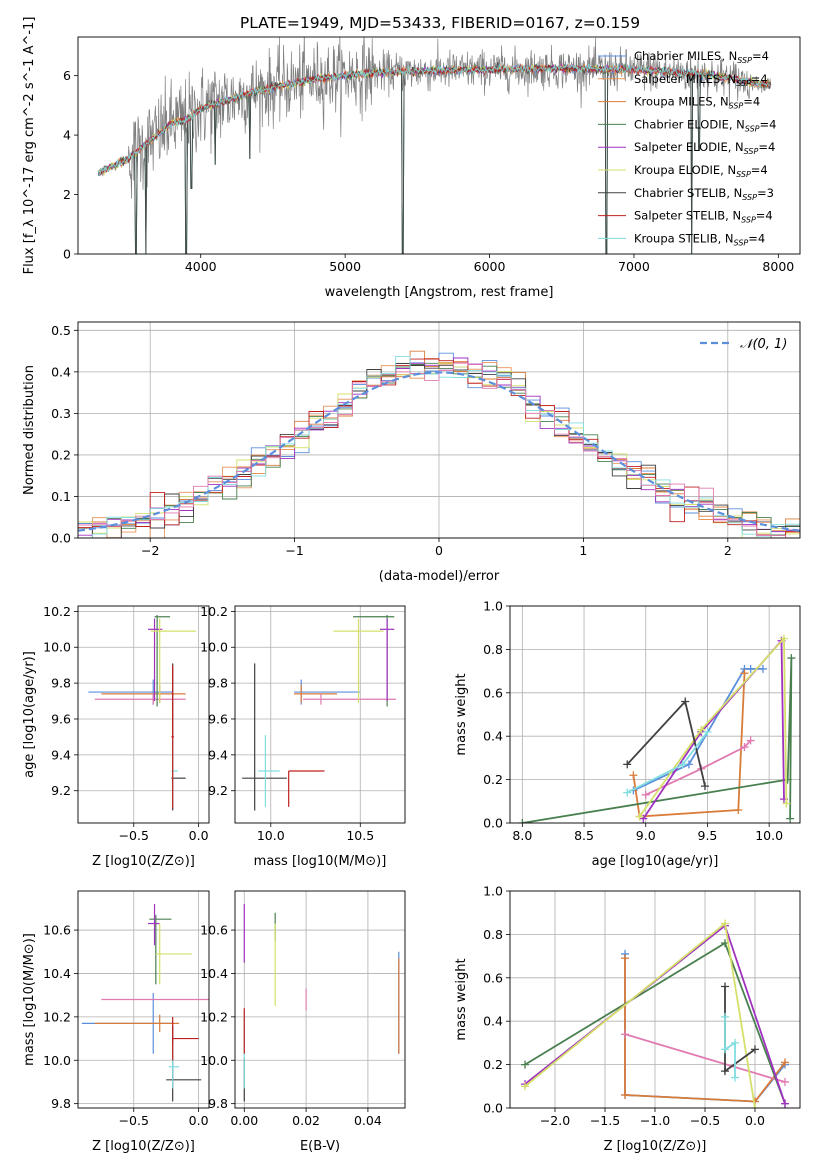 This screenshot has height=1170, width=819. Describe the element at coordinates (522, 835) in the screenshot. I see `x-tick-label: 8.0` at that location.